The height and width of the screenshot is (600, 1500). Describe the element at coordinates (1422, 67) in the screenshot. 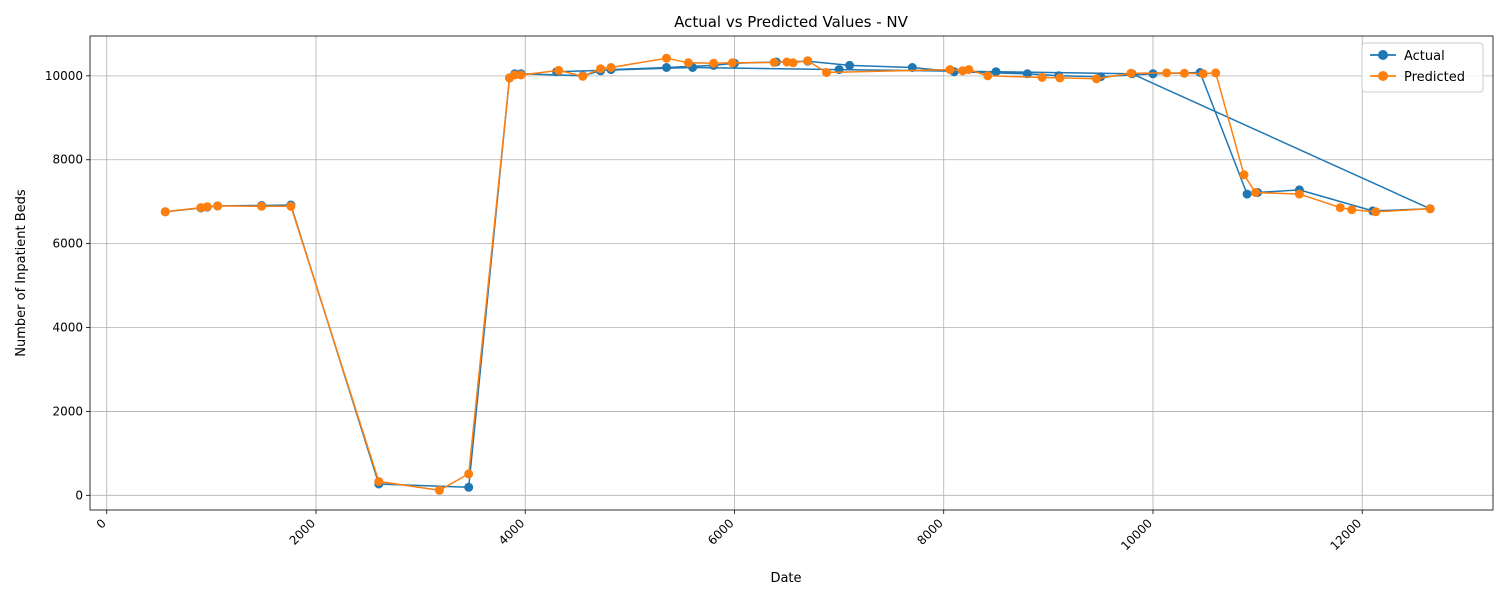

I see `legend: Actual Predicted` at that location.